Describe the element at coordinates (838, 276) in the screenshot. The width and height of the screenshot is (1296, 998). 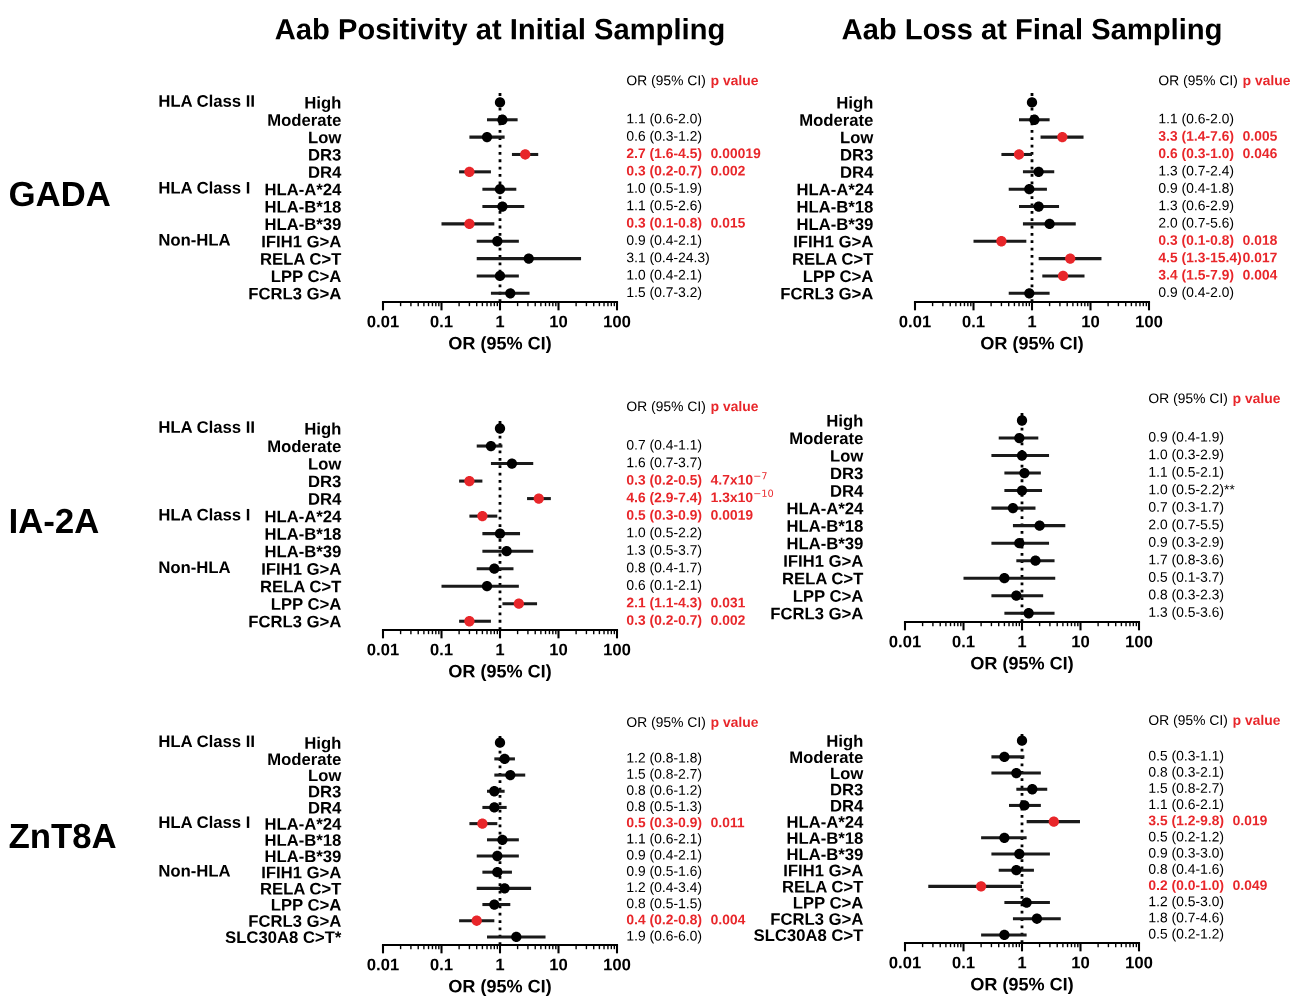
I see `y-tick-label: LPP C>A` at that location.